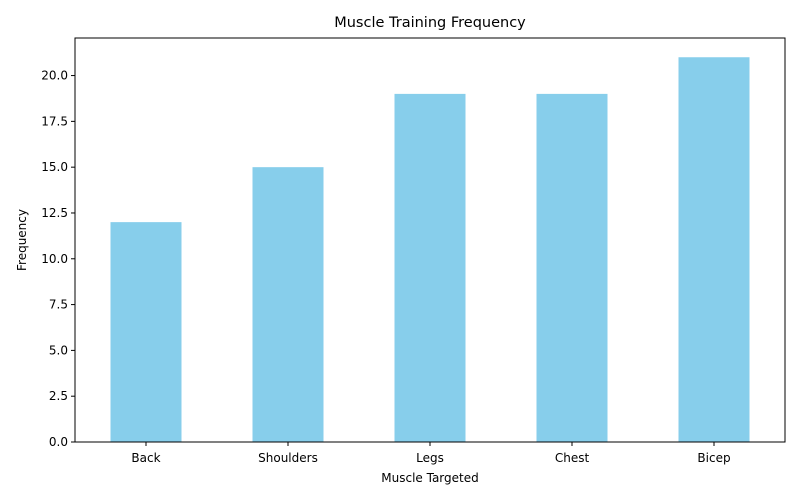 The width and height of the screenshot is (800, 500). Describe the element at coordinates (429, 478) in the screenshot. I see `x-axis-label: Muscle Targeted` at that location.